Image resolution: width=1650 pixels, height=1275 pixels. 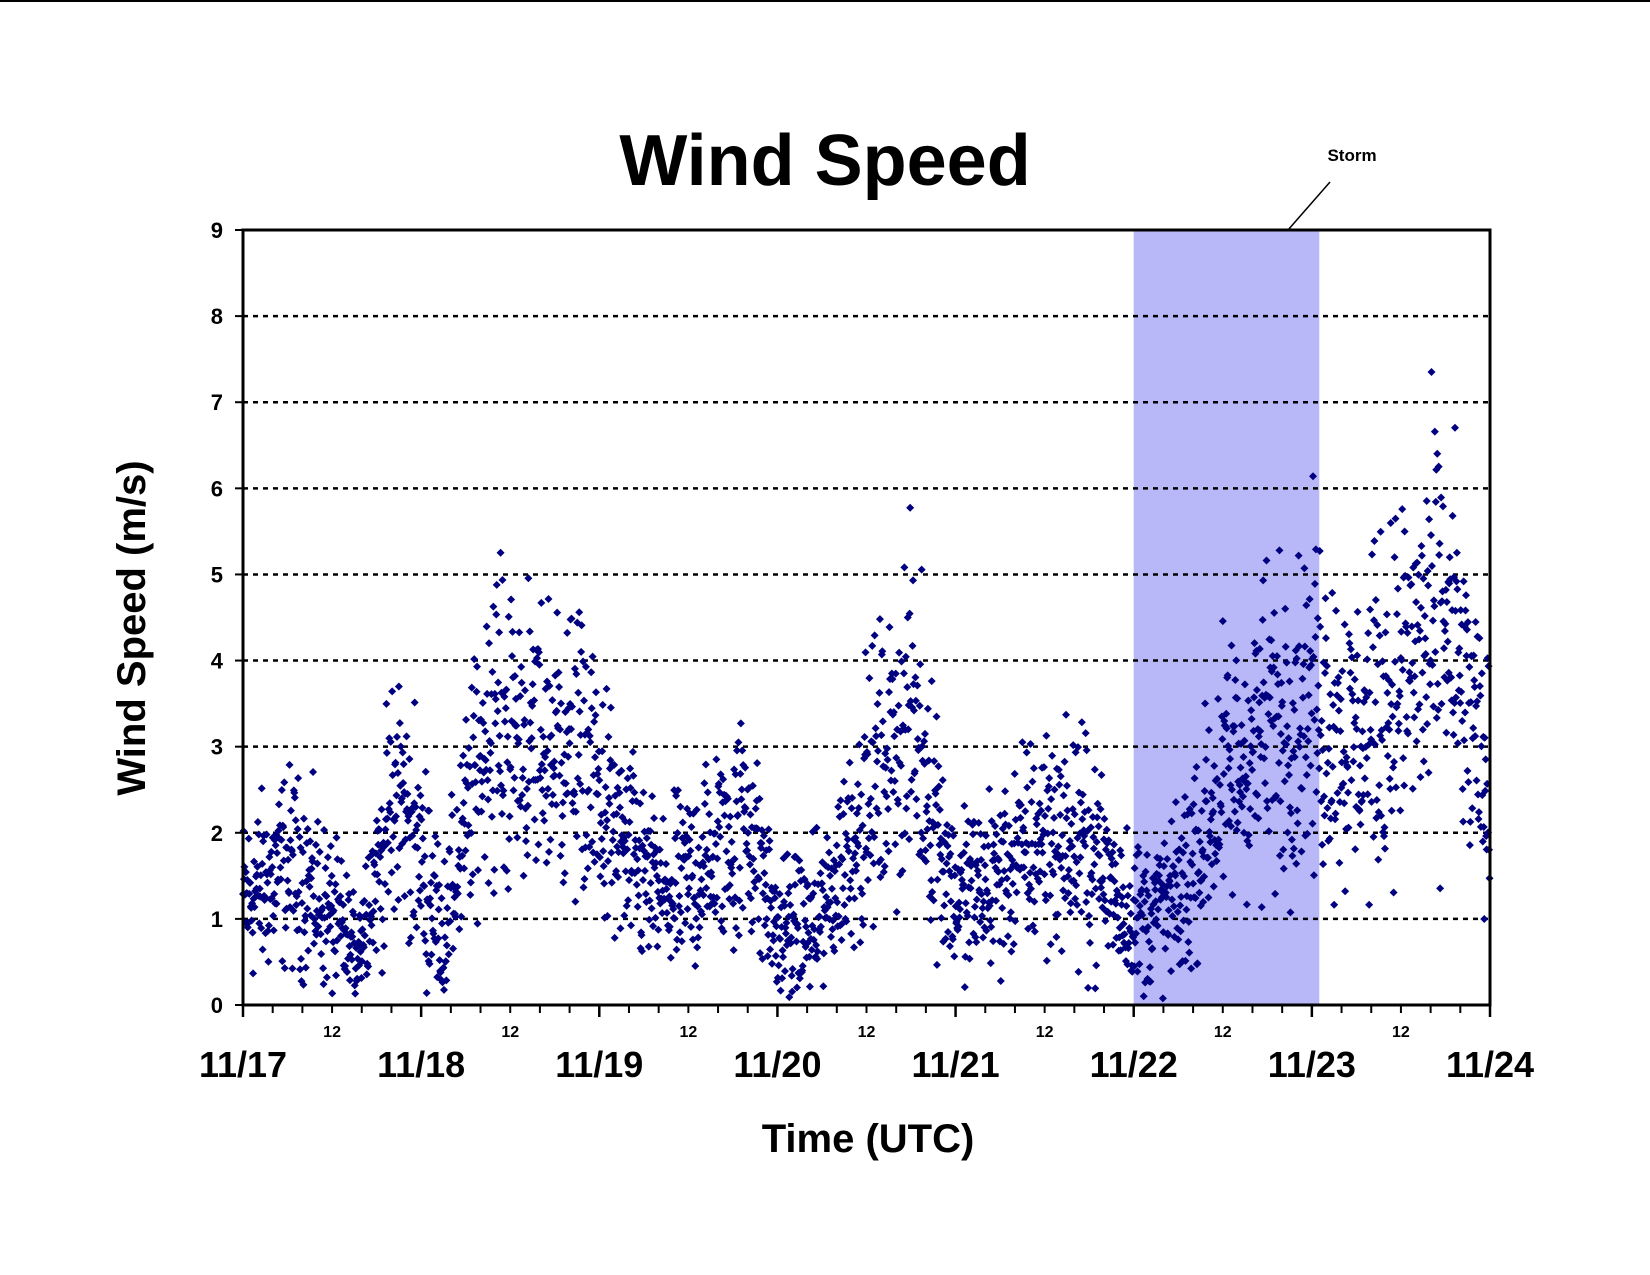 What do you see at coordinates (1312, 1064) in the screenshot?
I see `x-tick-label: 11/23` at bounding box center [1312, 1064].